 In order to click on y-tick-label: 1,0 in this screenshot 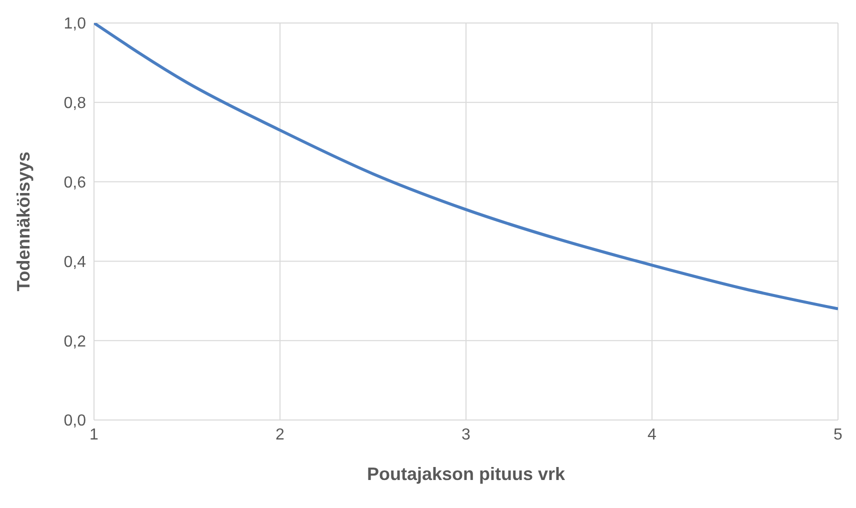, I will do `click(75, 24)`.